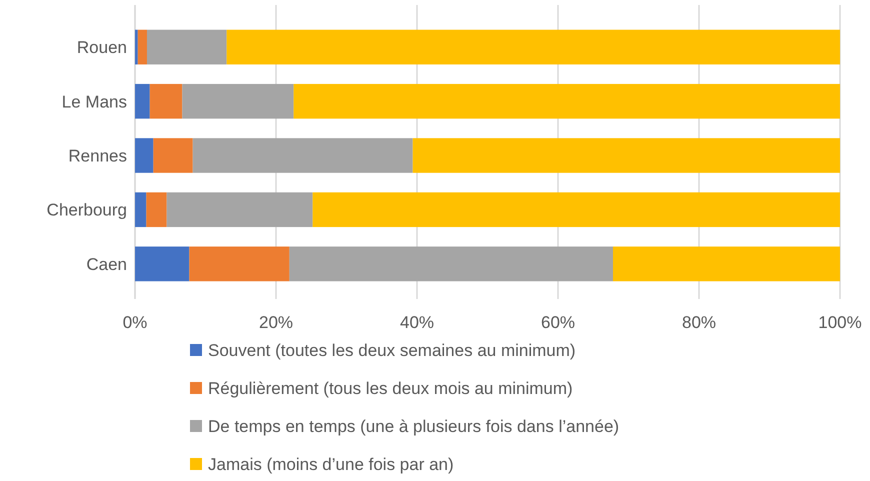 The image size is (870, 481). Describe the element at coordinates (414, 426) in the screenshot. I see `legend-label: De temps en temps (une à plusieurs fois dans l’année)` at that location.